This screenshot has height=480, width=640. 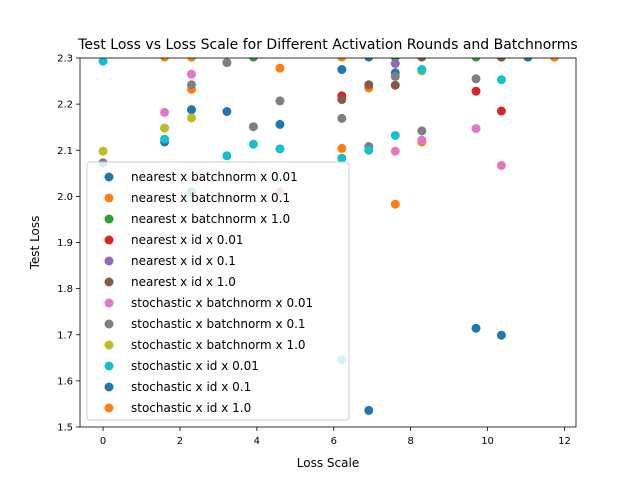 I want to click on x-tick-label: 2, so click(x=180, y=441).